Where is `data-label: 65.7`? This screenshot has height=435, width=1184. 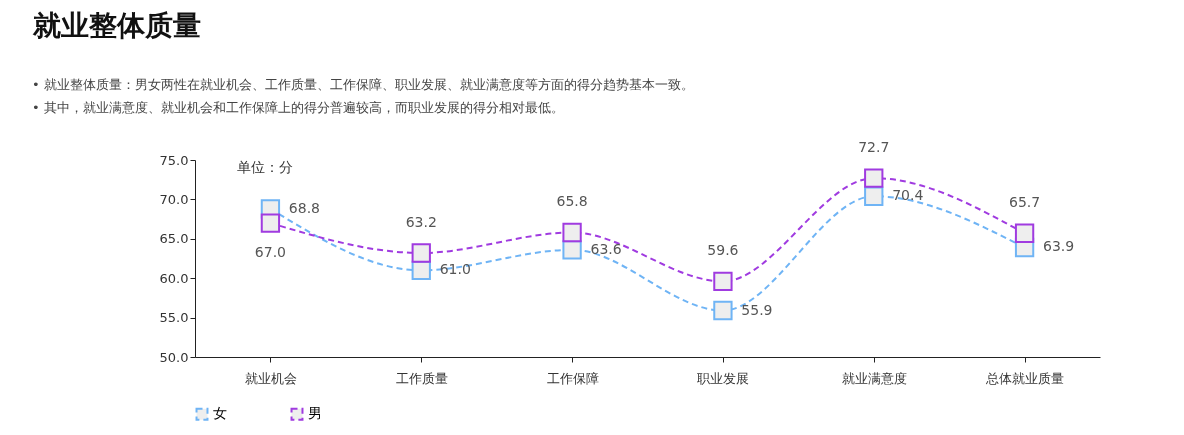 data-label: 65.7 is located at coordinates (1025, 202).